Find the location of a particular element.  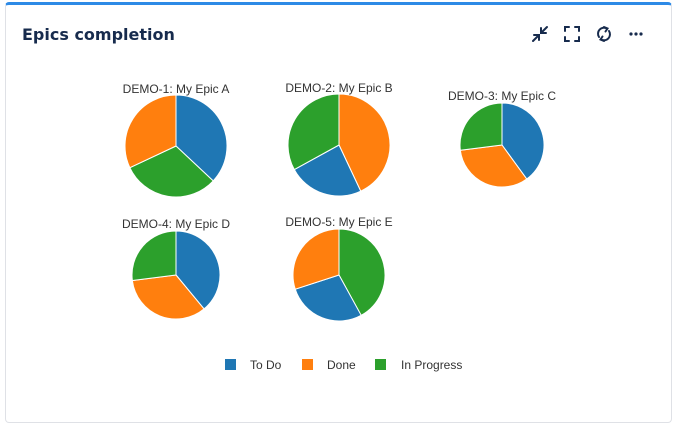

chart-legend: To Do Done In Progress is located at coordinates (343, 365).